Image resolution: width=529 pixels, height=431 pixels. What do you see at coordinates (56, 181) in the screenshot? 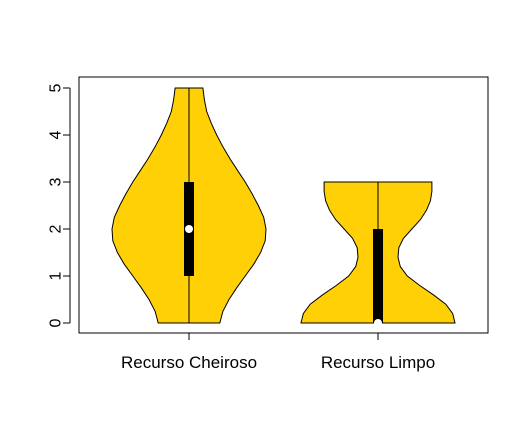
I see `y-tick-label: 3` at bounding box center [56, 181].